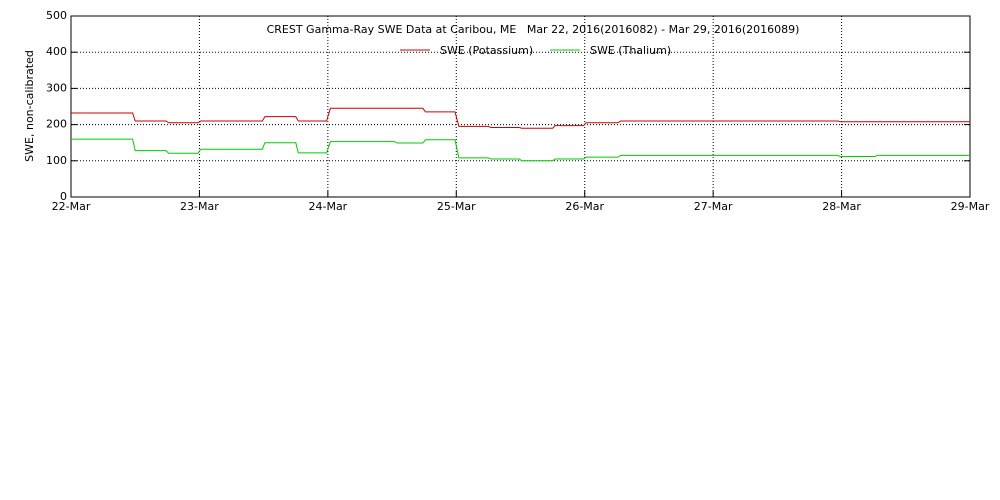 Image resolution: width=1000 pixels, height=500 pixels. What do you see at coordinates (841, 206) in the screenshot?
I see `x-tick-label: 28-Mar` at bounding box center [841, 206].